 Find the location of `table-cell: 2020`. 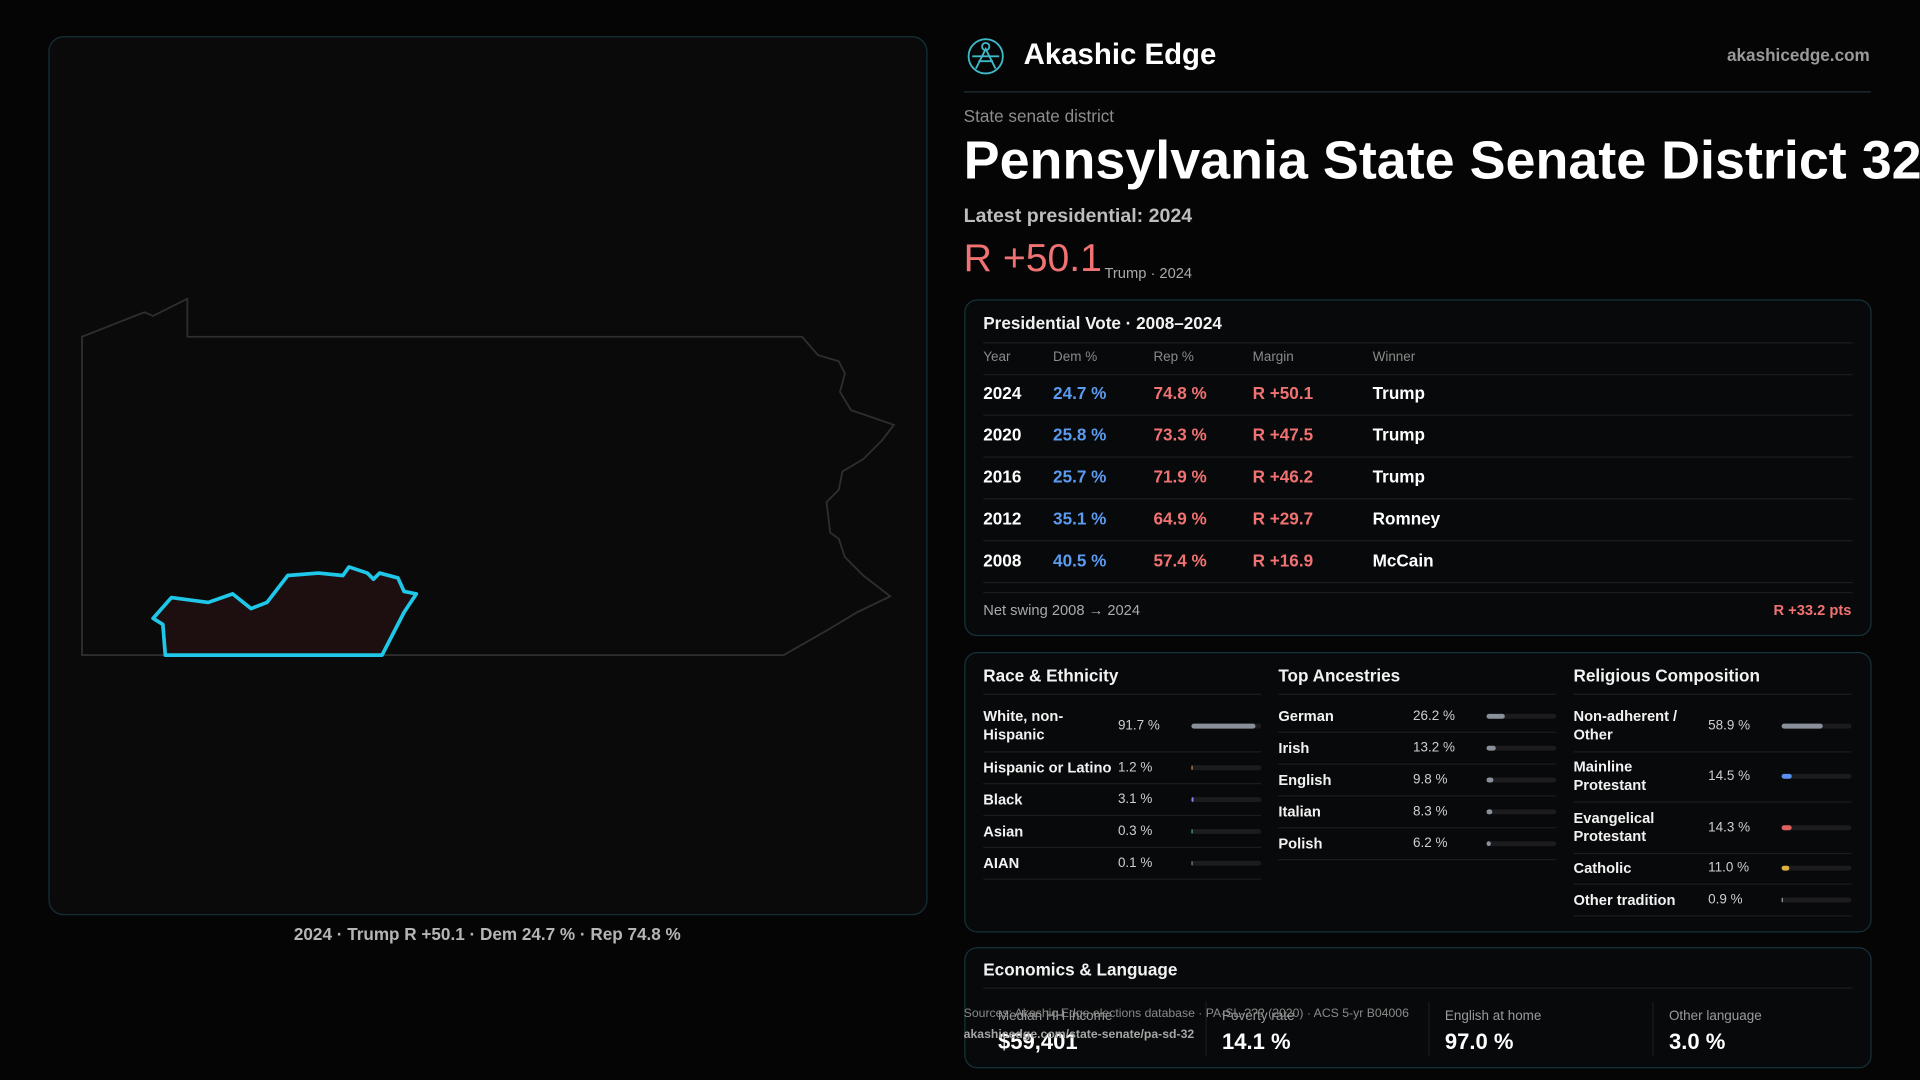

table-cell: 2020 is located at coordinates (1002, 435).